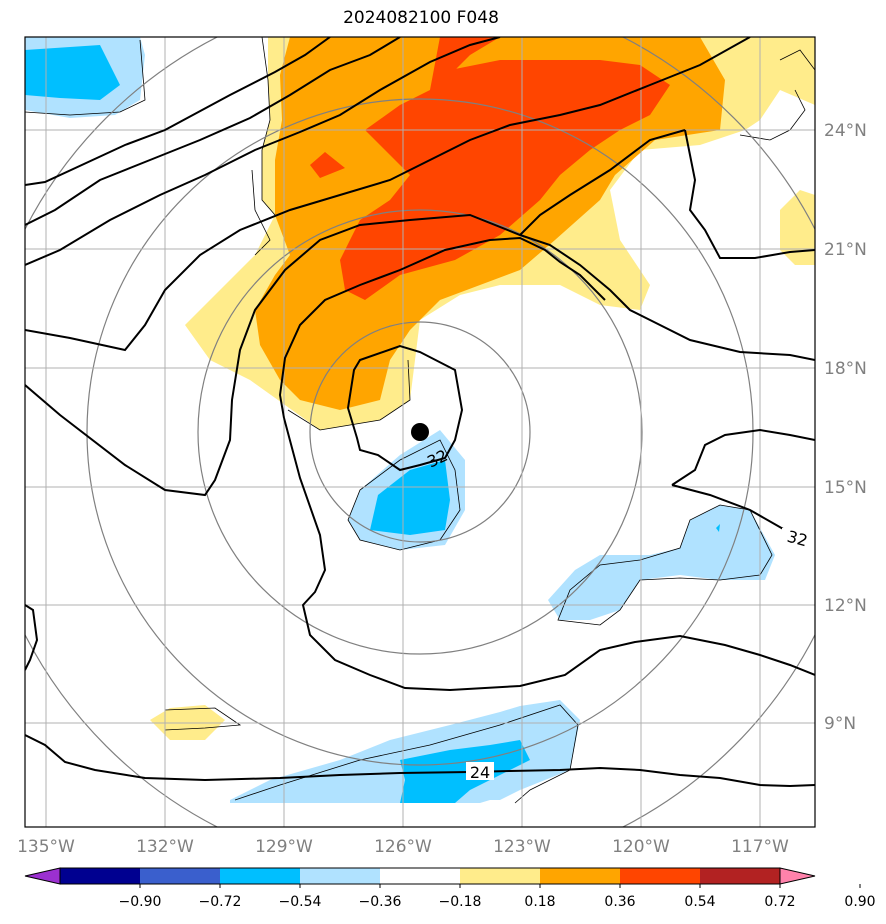  What do you see at coordinates (460, 902) in the screenshot?
I see `colorbar-tick-label: −0.18` at bounding box center [460, 902].